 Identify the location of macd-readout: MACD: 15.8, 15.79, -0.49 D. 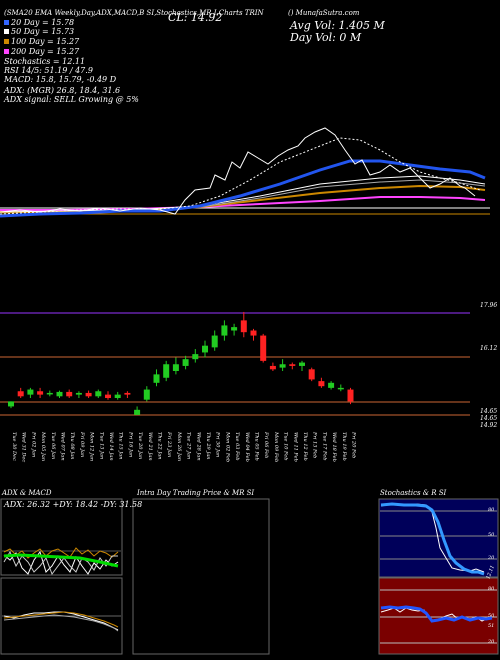
(60, 79).